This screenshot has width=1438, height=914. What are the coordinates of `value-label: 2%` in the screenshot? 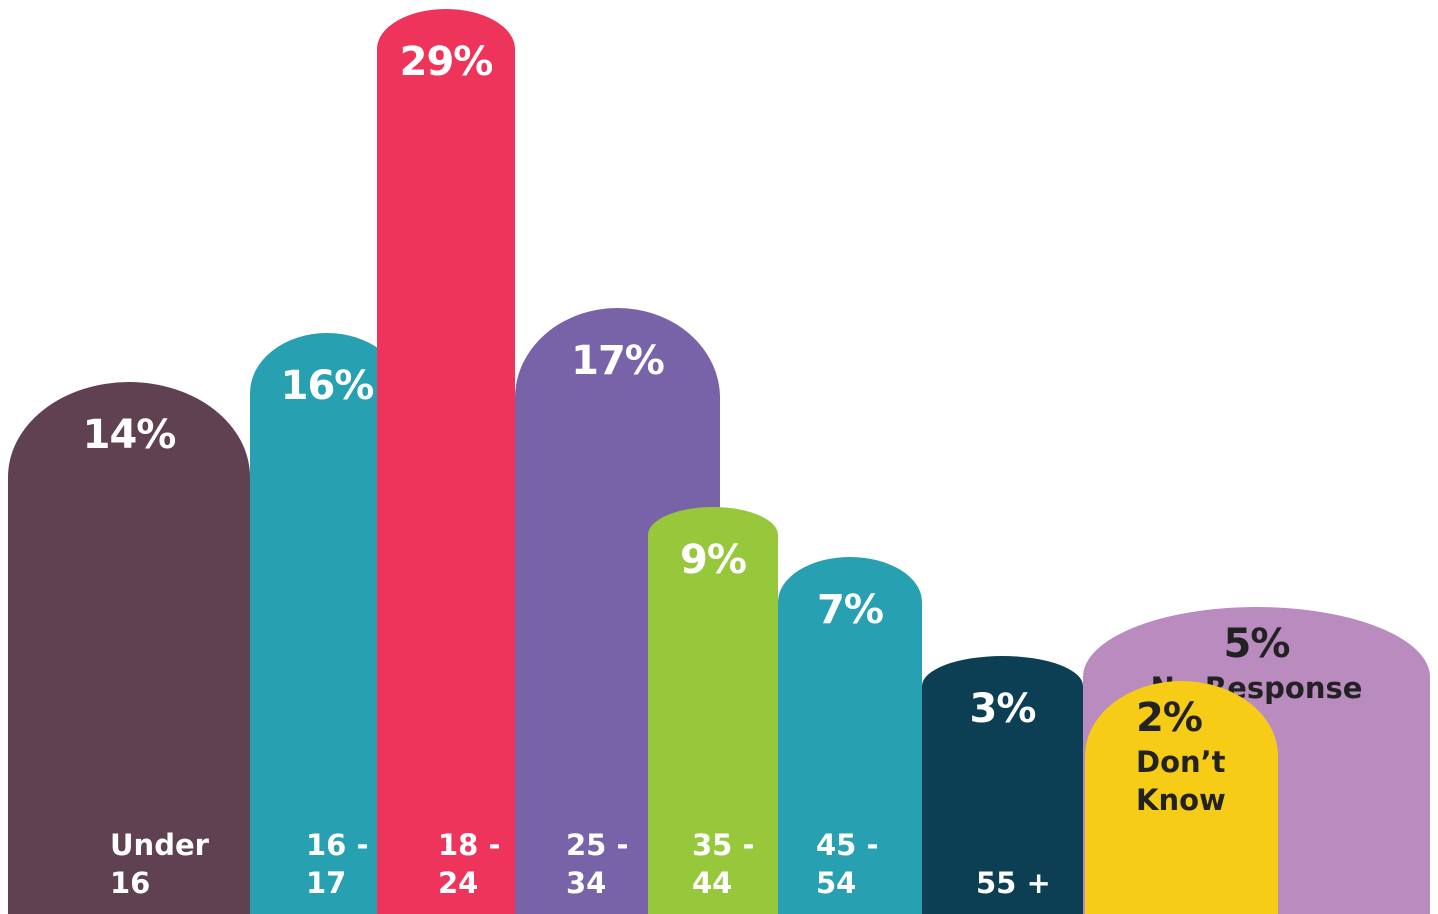 It's located at (1169, 718).